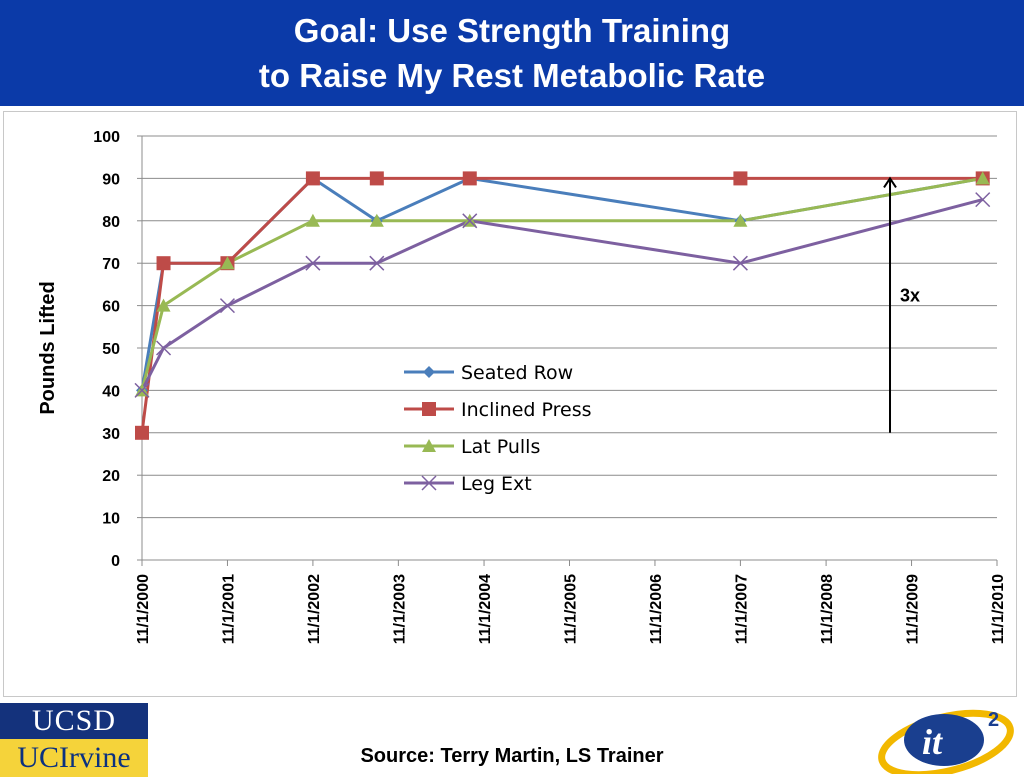  I want to click on it2-logo-text: it, so click(932, 742).